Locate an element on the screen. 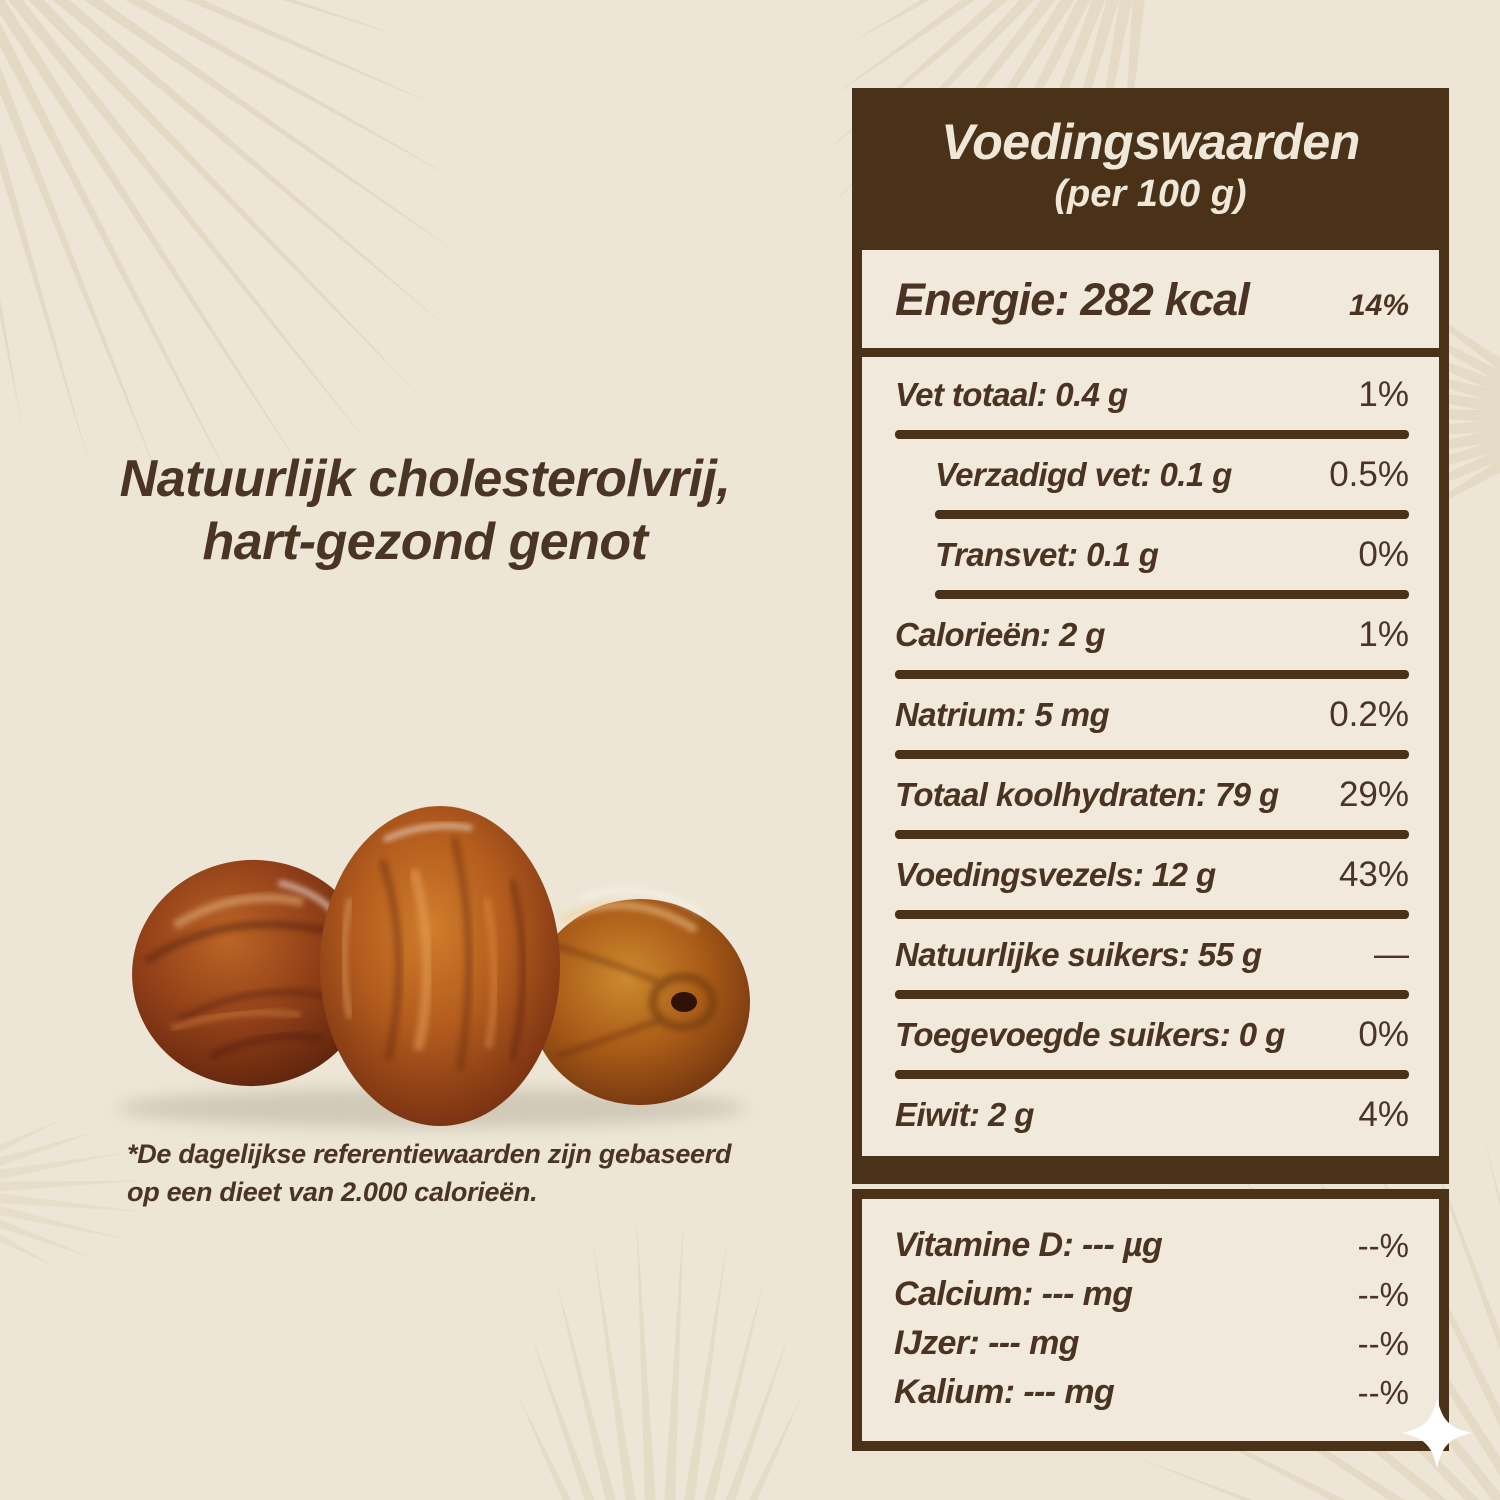  nutrient-row-trans-fat: Transvet: 0.1 g 0% is located at coordinates (1172, 554).